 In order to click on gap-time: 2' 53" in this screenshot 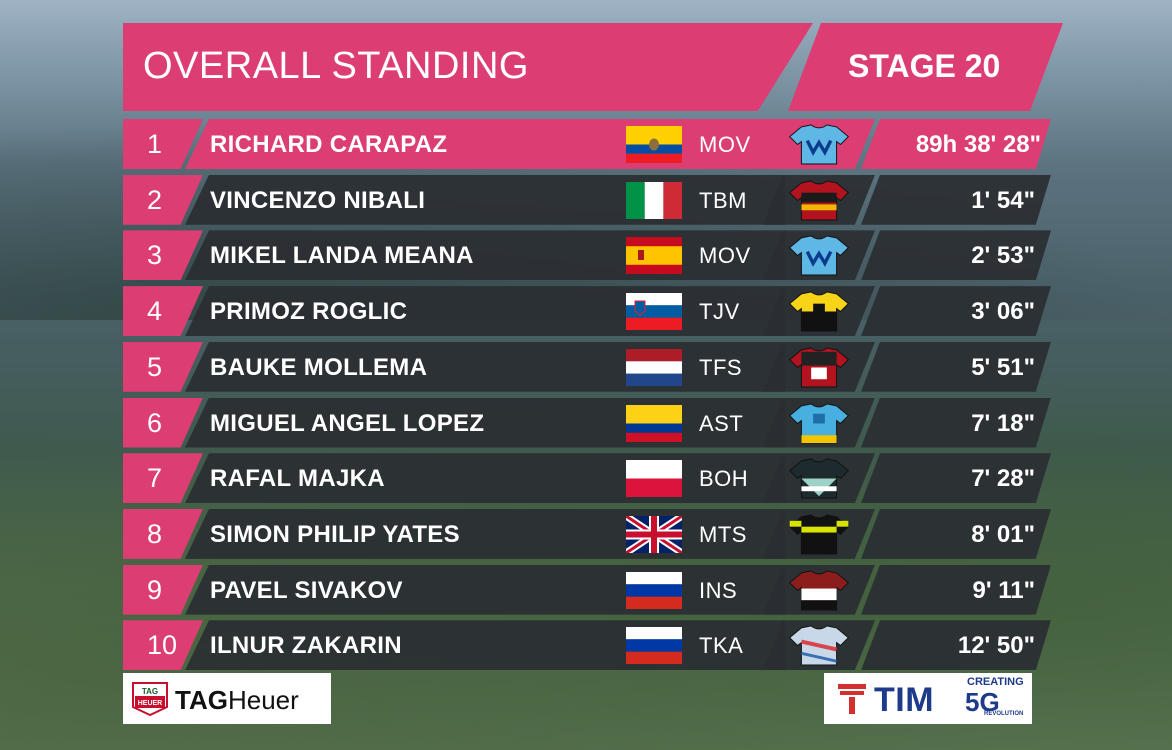, I will do `click(1003, 256)`.